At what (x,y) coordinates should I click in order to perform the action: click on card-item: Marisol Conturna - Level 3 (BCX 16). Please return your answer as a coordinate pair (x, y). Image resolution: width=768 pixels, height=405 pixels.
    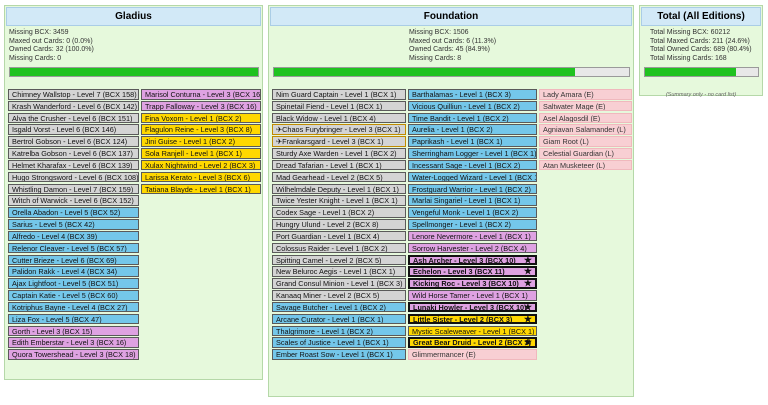
    Looking at the image, I should click on (201, 94).